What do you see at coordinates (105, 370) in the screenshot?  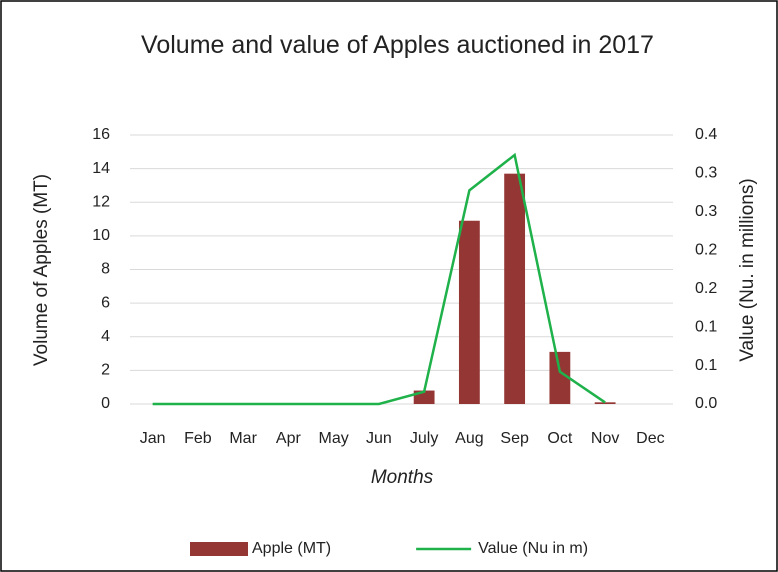 I see `y-tick-label: 2` at bounding box center [105, 370].